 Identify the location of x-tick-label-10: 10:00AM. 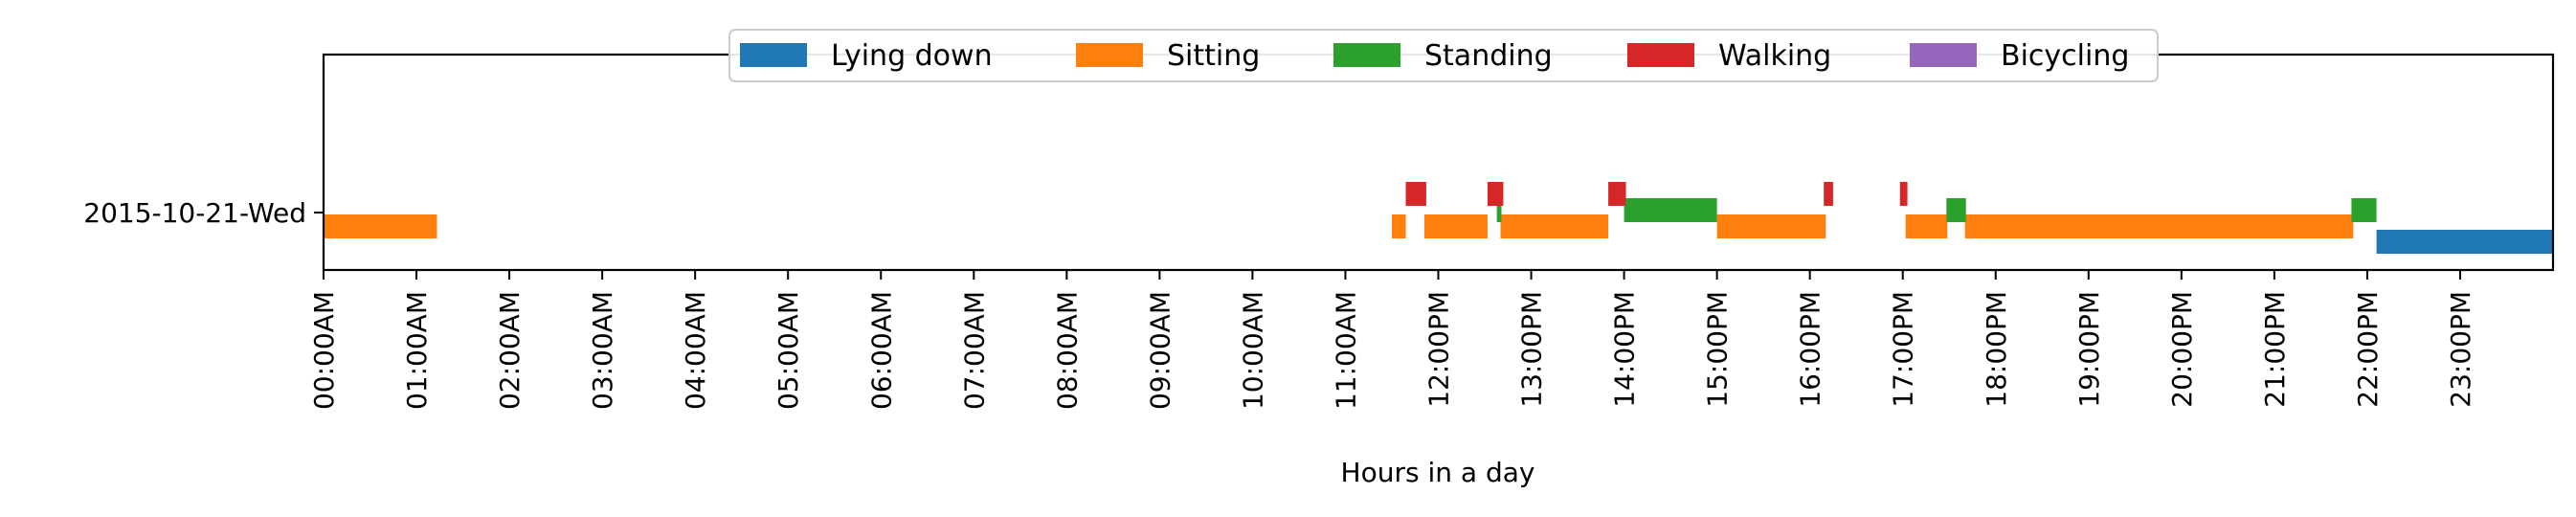
(1253, 350).